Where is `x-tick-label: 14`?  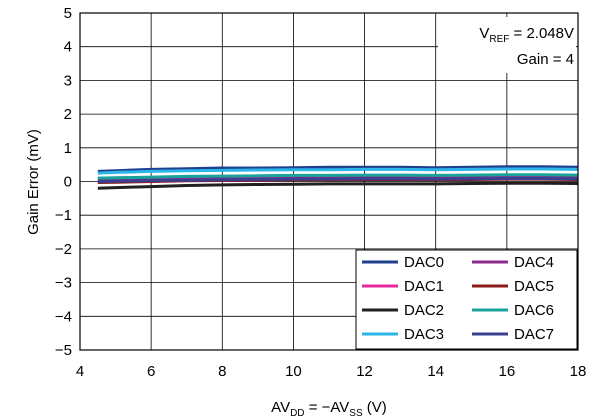 x-tick-label: 14 is located at coordinates (435, 371).